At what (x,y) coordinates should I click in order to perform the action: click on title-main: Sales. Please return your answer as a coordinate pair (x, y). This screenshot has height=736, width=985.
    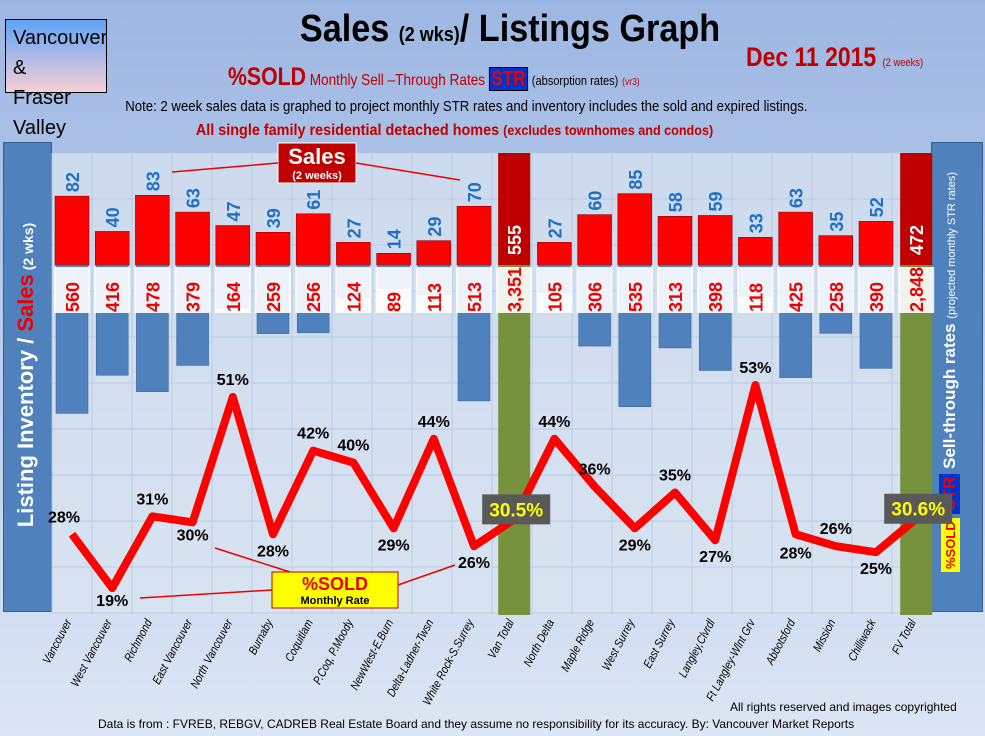
    Looking at the image, I should click on (344, 29).